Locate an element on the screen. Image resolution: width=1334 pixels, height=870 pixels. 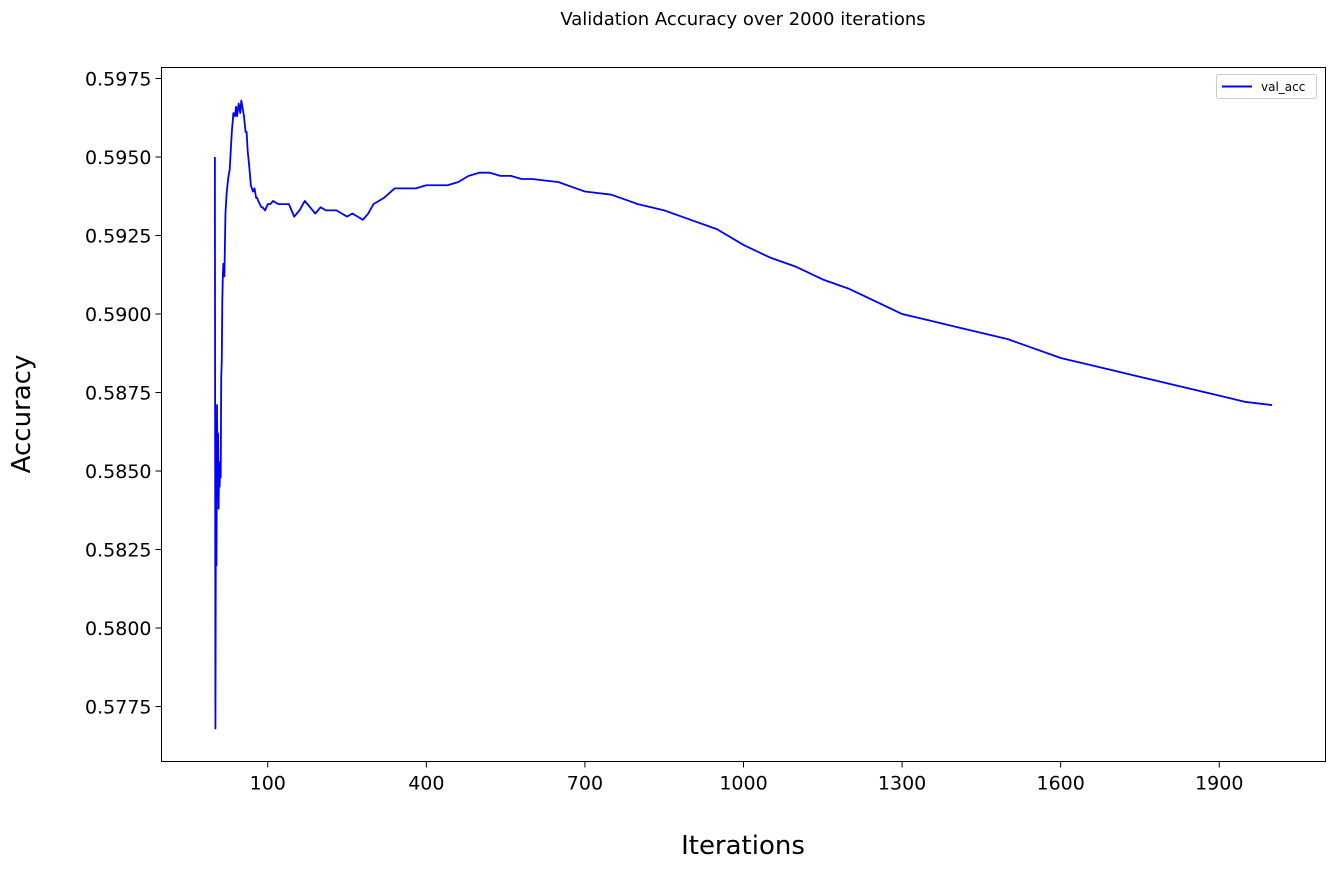
y-tick-label: 0.5800 is located at coordinates (118, 629).